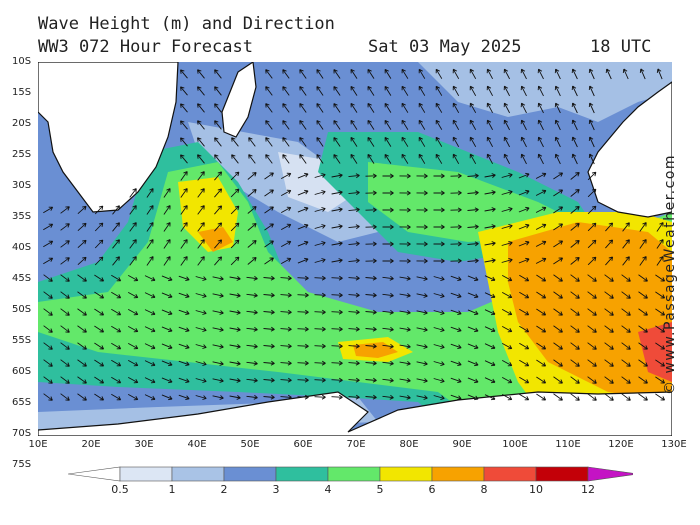 The height and width of the screenshot is (525, 700). I want to click on land-australia, so click(629, 149).